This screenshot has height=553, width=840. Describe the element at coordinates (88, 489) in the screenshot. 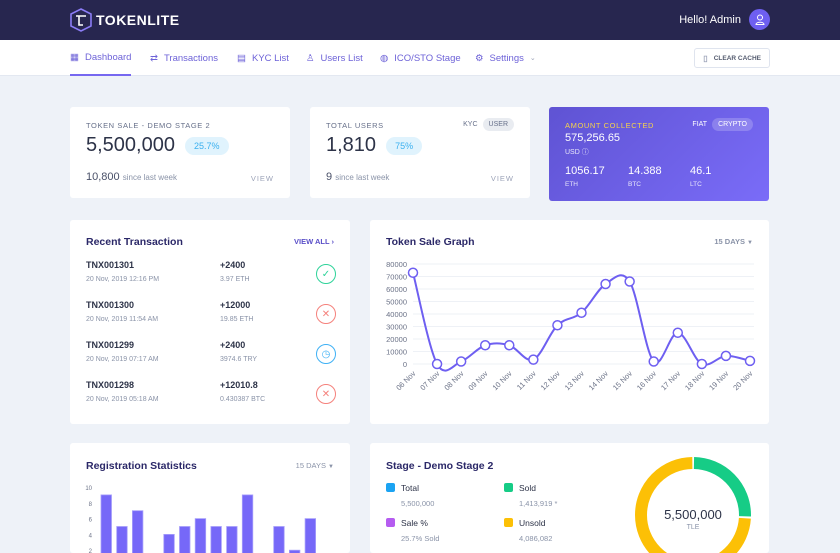

I see `y-tick-label: 10` at that location.